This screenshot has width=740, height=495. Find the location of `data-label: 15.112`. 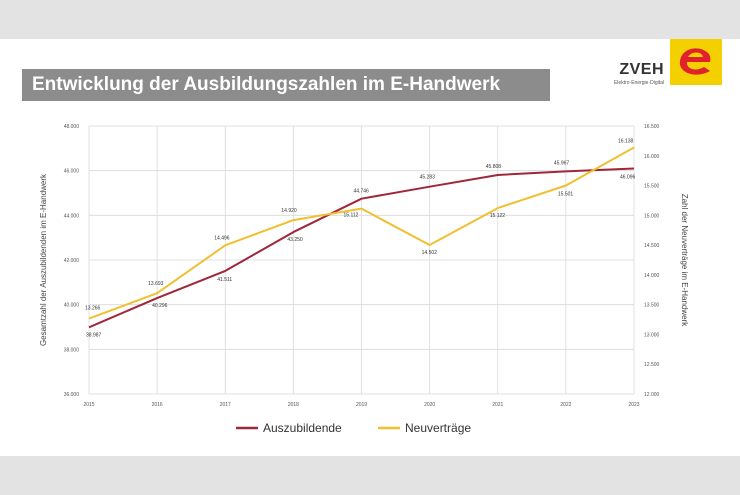

data-label: 15.112 is located at coordinates (351, 216).